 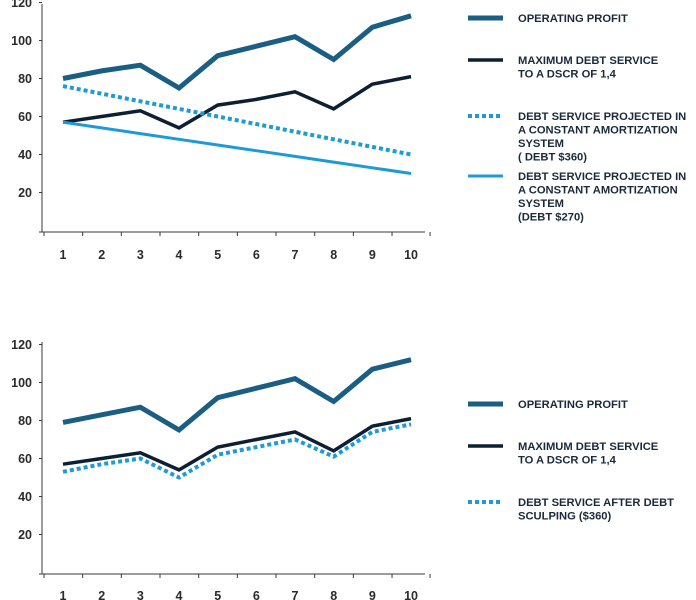 What do you see at coordinates (552, 158) in the screenshot?
I see `legend-label: ( DEBT $360)` at bounding box center [552, 158].